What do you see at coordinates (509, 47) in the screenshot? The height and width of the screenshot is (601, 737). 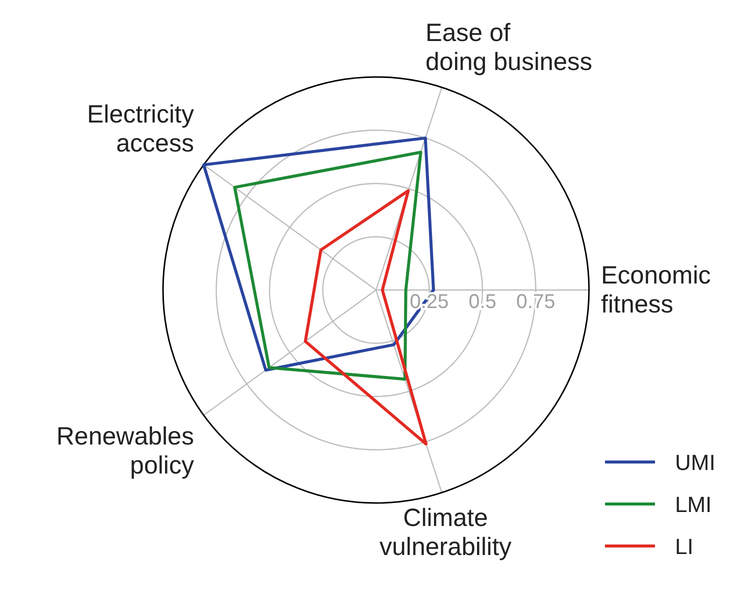 I see `spoke-label: Ease of doing business` at bounding box center [509, 47].